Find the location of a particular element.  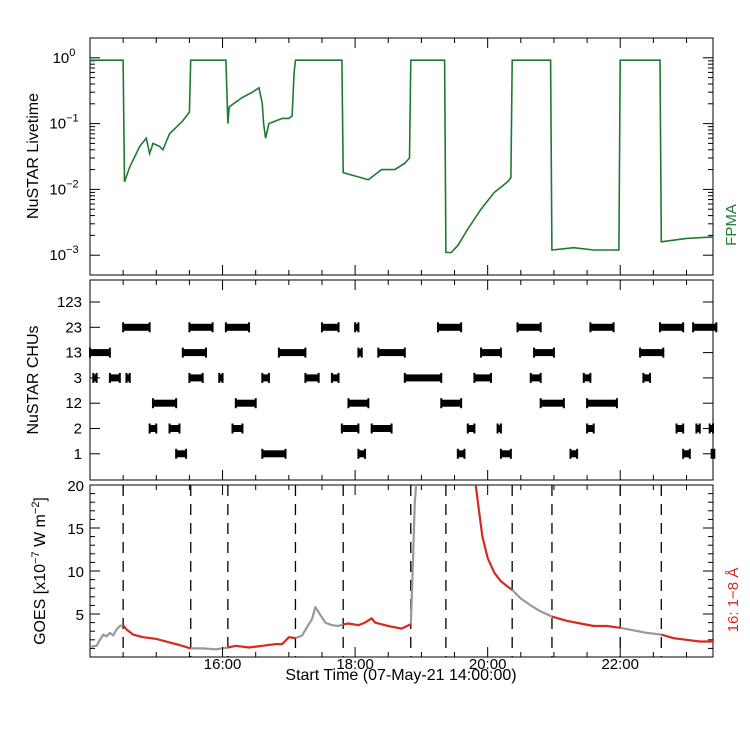

chu-ylabel-text: NuSTAR CHUs is located at coordinates (33, 379).